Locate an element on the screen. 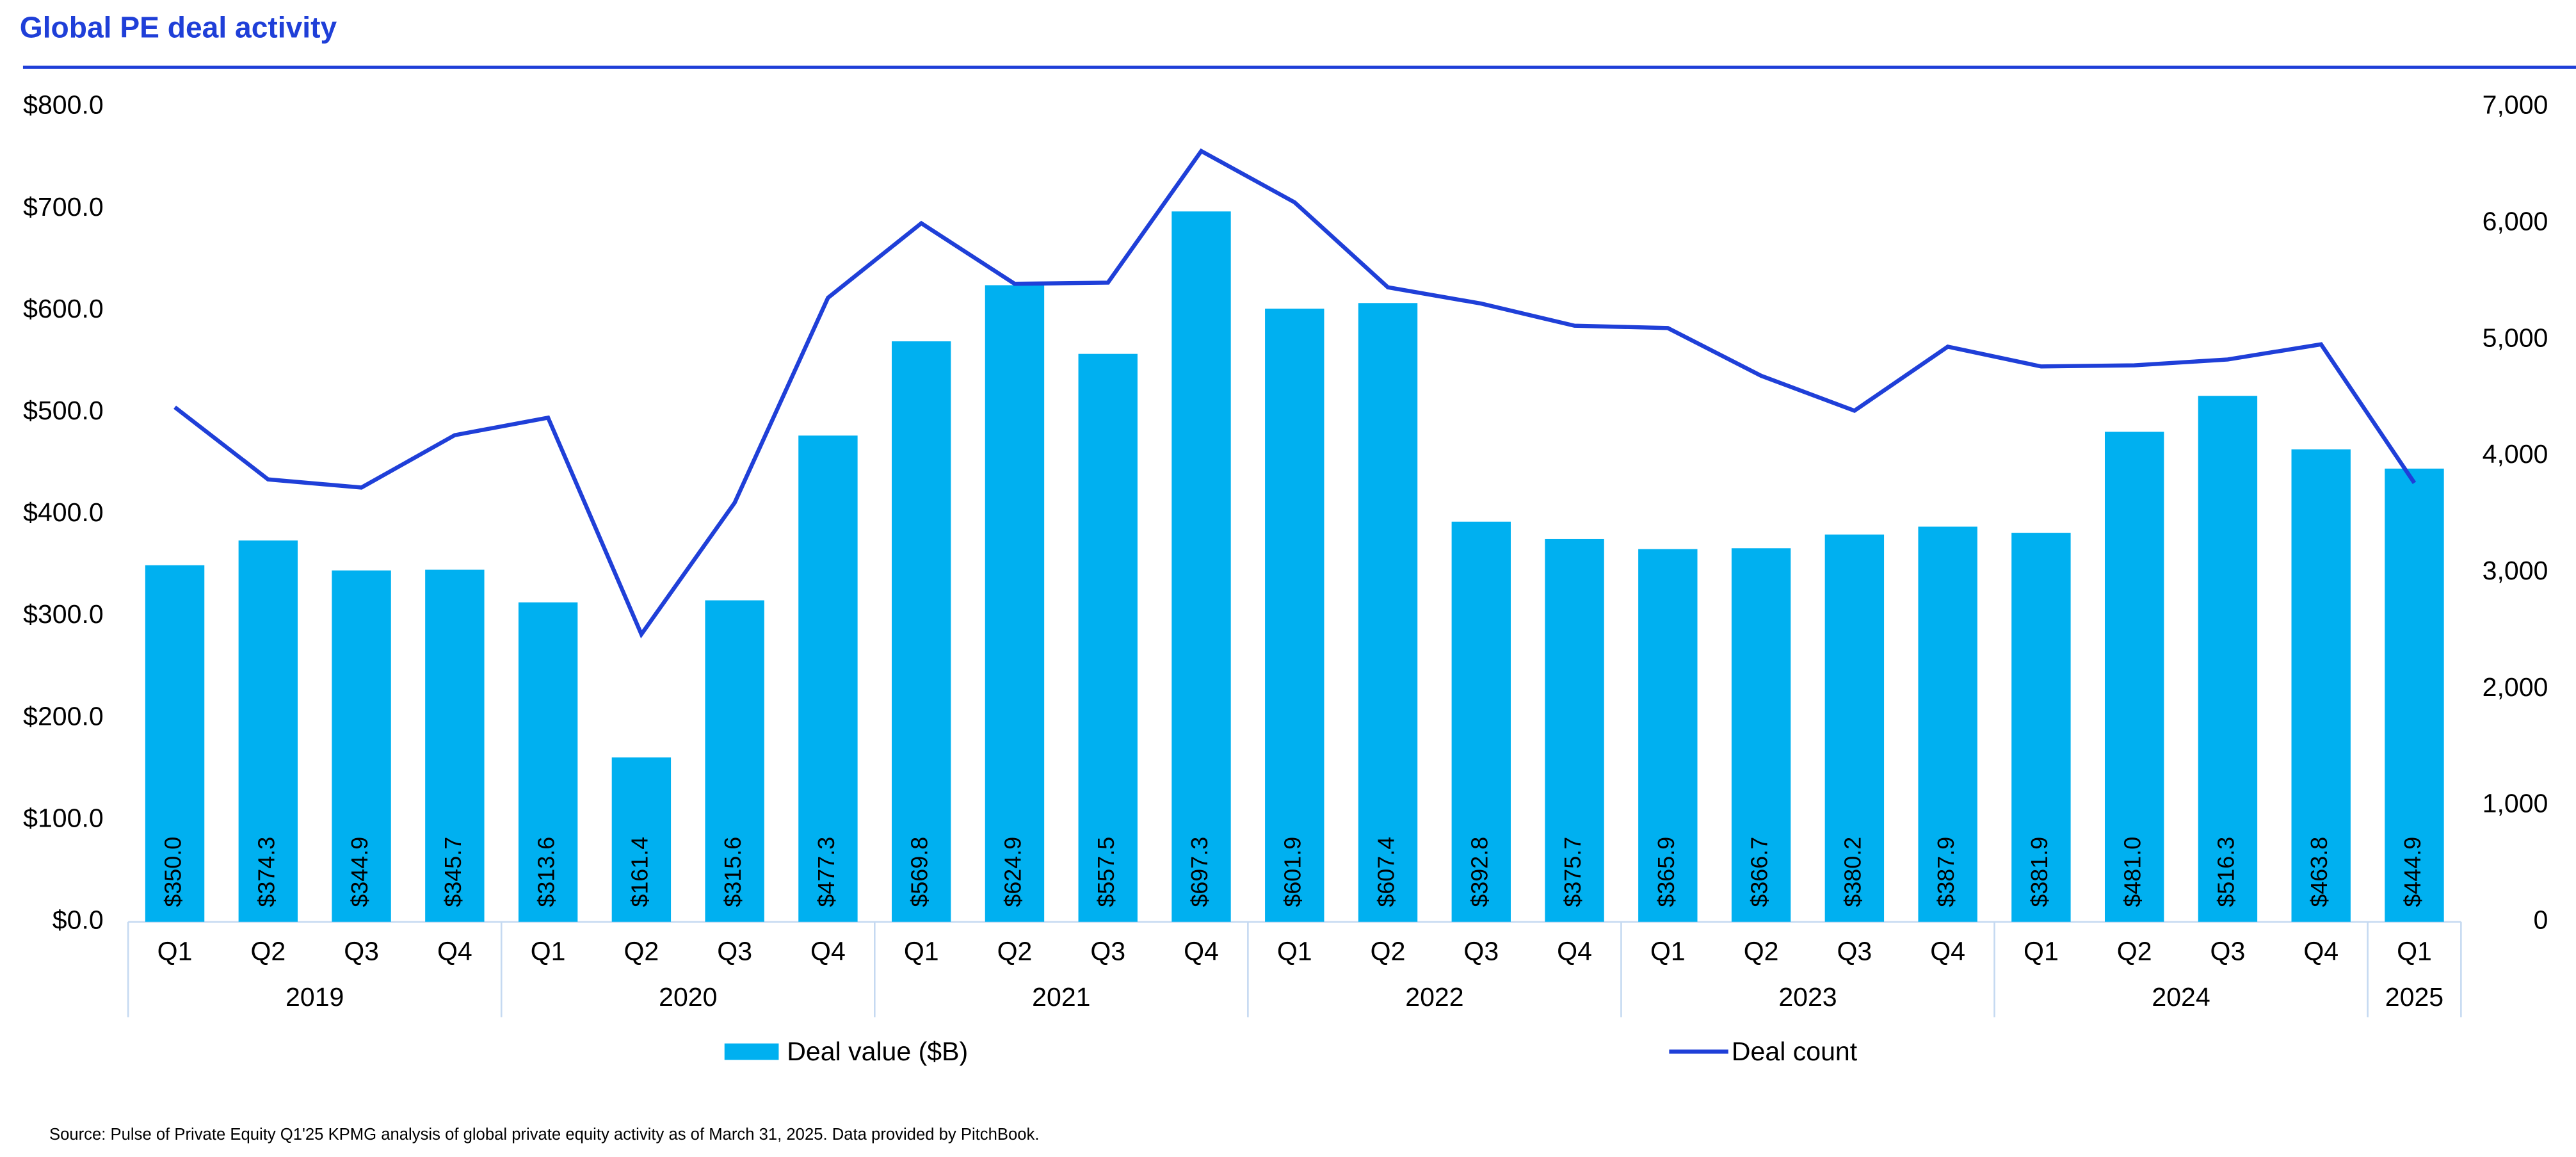 The width and height of the screenshot is (2576, 1157). data-label: $345.7 is located at coordinates (453, 872).